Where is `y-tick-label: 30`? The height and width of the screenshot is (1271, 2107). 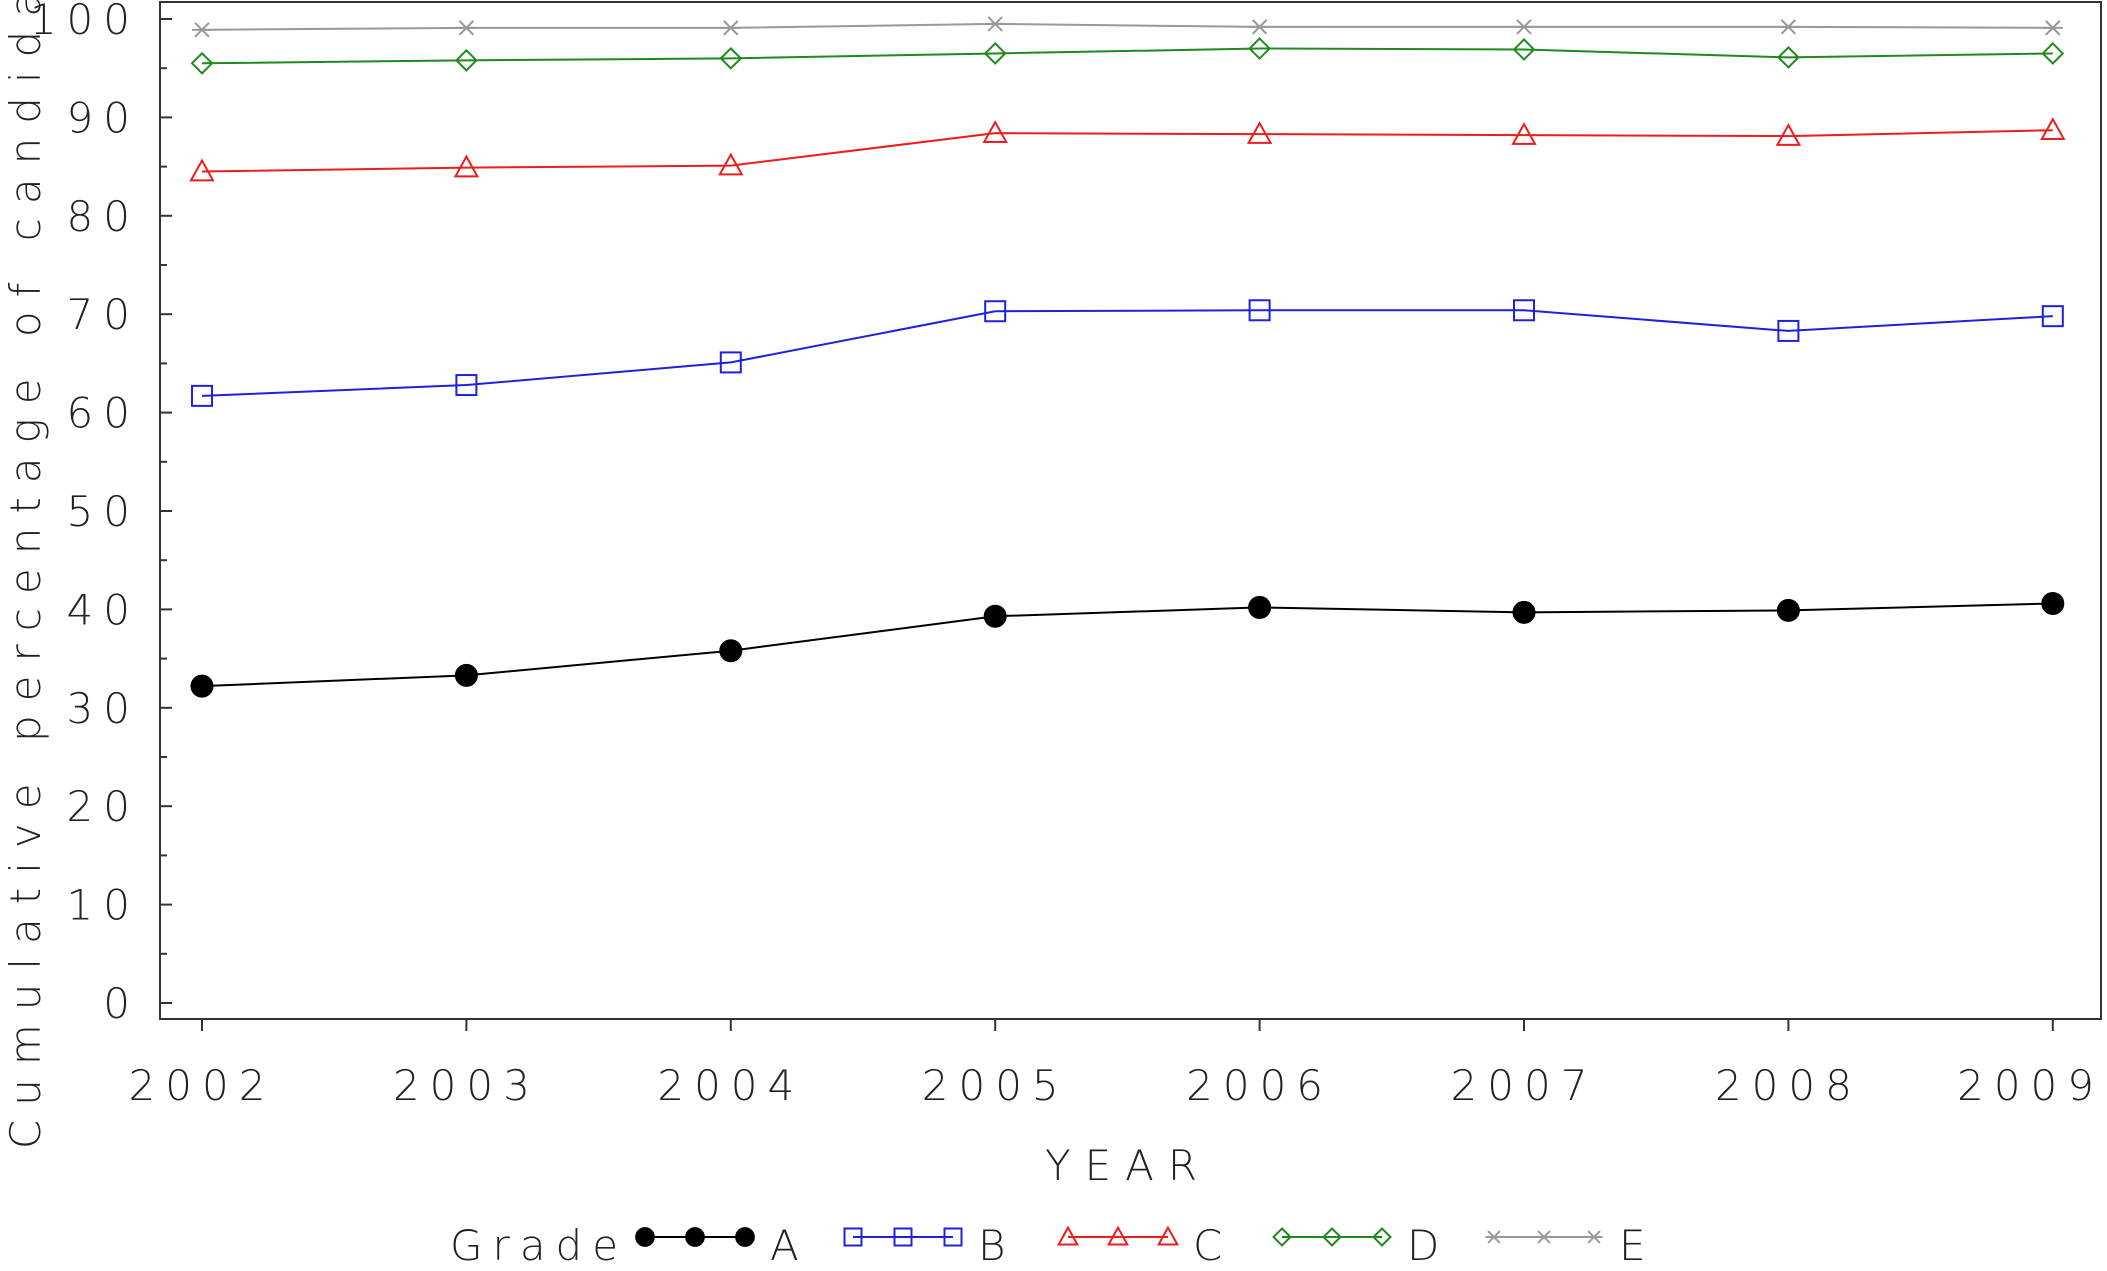 y-tick-label: 30 is located at coordinates (103, 708).